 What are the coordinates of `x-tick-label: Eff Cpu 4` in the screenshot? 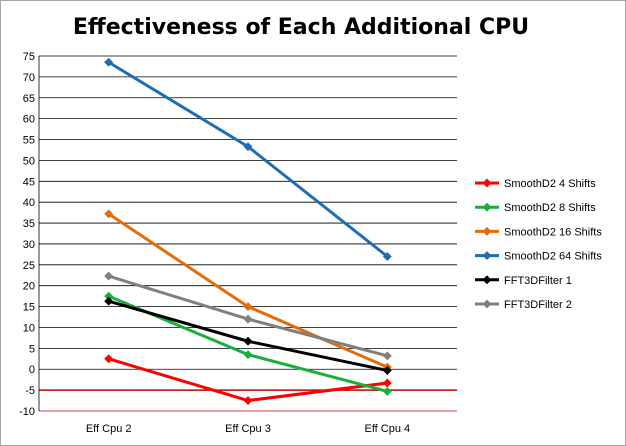 It's located at (387, 429).